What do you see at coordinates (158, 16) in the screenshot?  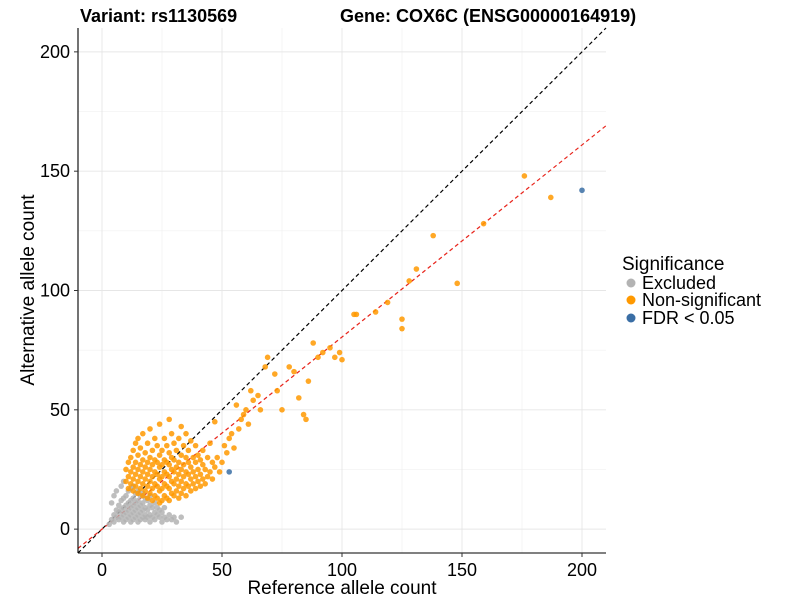 I see `chart-title-variant: Variant: rs1130569` at bounding box center [158, 16].